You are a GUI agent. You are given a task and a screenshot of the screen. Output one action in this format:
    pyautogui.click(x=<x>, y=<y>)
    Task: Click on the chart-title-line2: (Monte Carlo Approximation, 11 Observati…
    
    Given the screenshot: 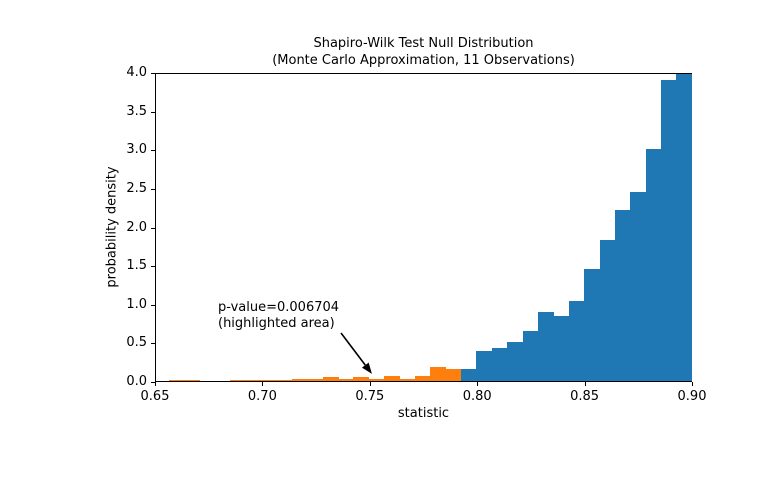 What is the action you would take?
    pyautogui.click(x=423, y=60)
    